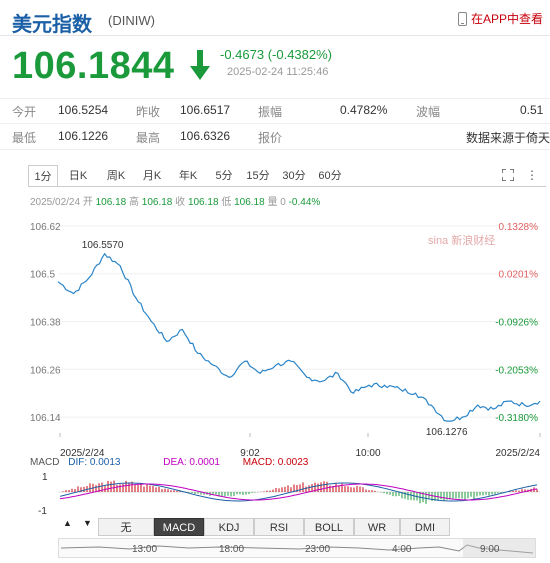 The height and width of the screenshot is (563, 550). I want to click on macd-y-tick: 1, so click(45, 477).